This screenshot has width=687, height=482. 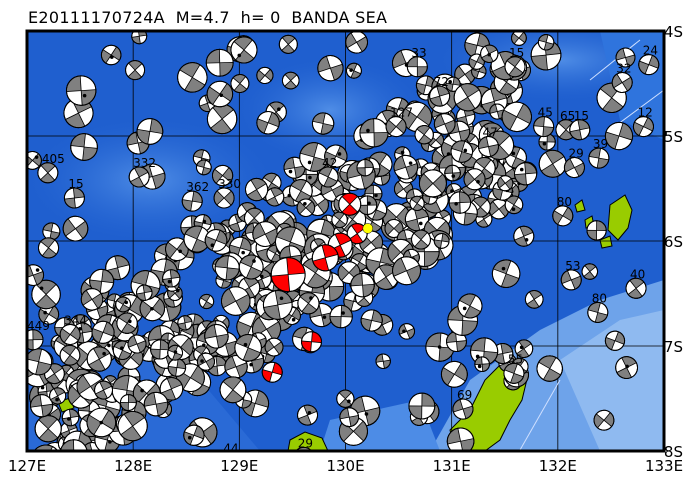 What do you see at coordinates (38, 326) in the screenshot?
I see `depth-label: 449` at bounding box center [38, 326].